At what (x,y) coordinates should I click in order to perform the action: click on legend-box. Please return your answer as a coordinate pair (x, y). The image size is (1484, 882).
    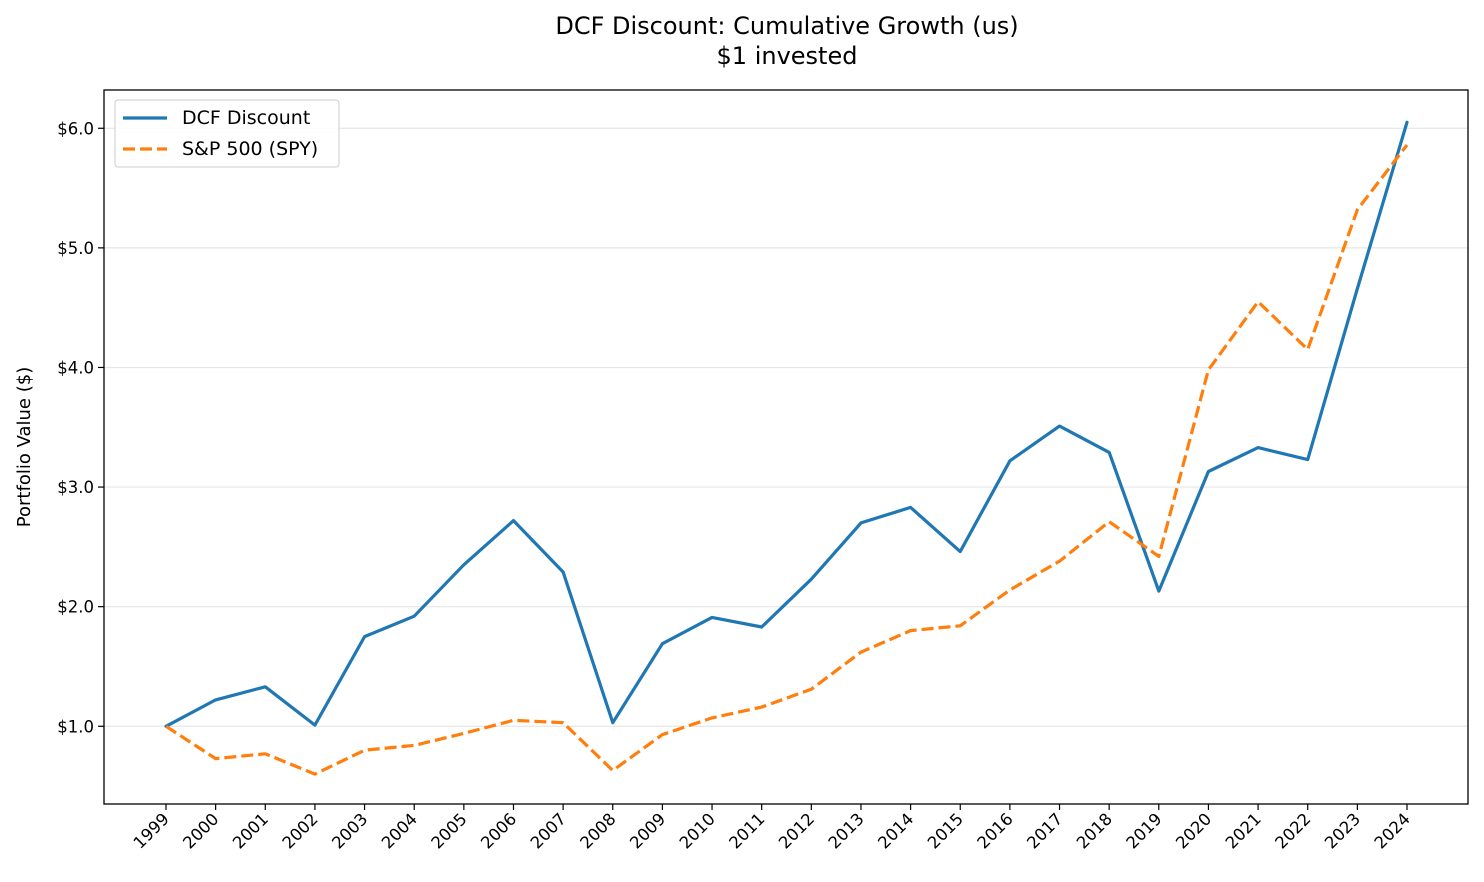
    Looking at the image, I should click on (227, 133).